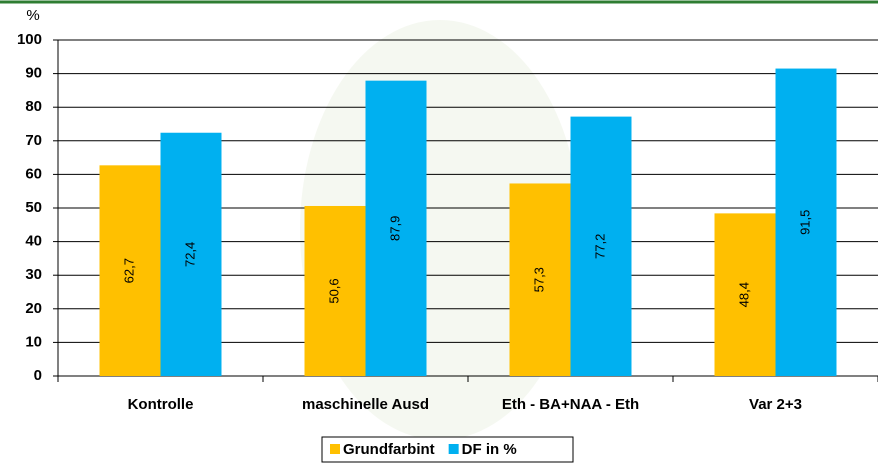 This screenshot has height=464, width=878. I want to click on y-tick-label: 40, so click(33, 241).